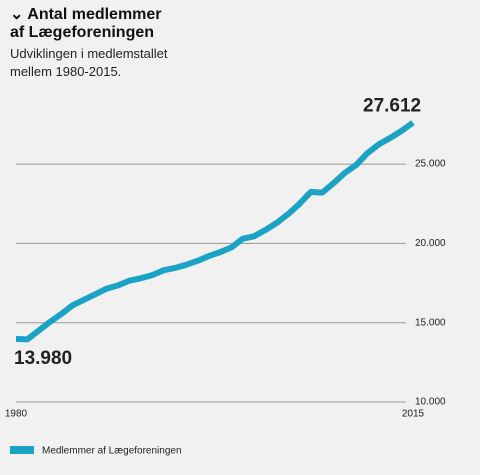 This screenshot has width=480, height=475. Describe the element at coordinates (430, 322) in the screenshot. I see `y-tick-label: 15.000` at that location.